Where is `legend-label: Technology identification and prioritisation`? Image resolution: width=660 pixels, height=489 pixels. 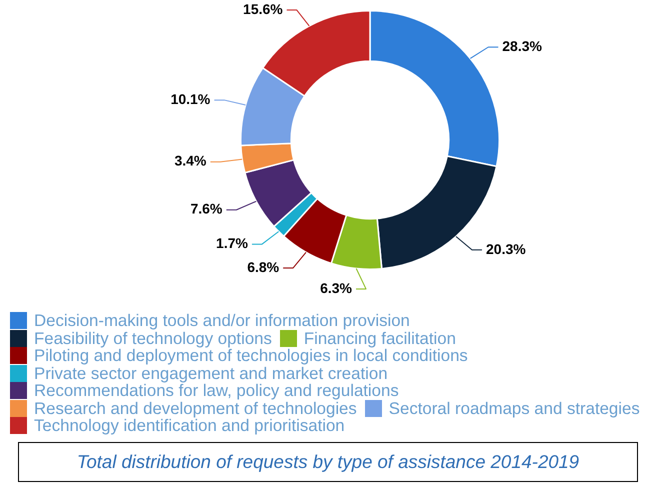 legend-label: Technology identification and prioritisation is located at coordinates (189, 425).